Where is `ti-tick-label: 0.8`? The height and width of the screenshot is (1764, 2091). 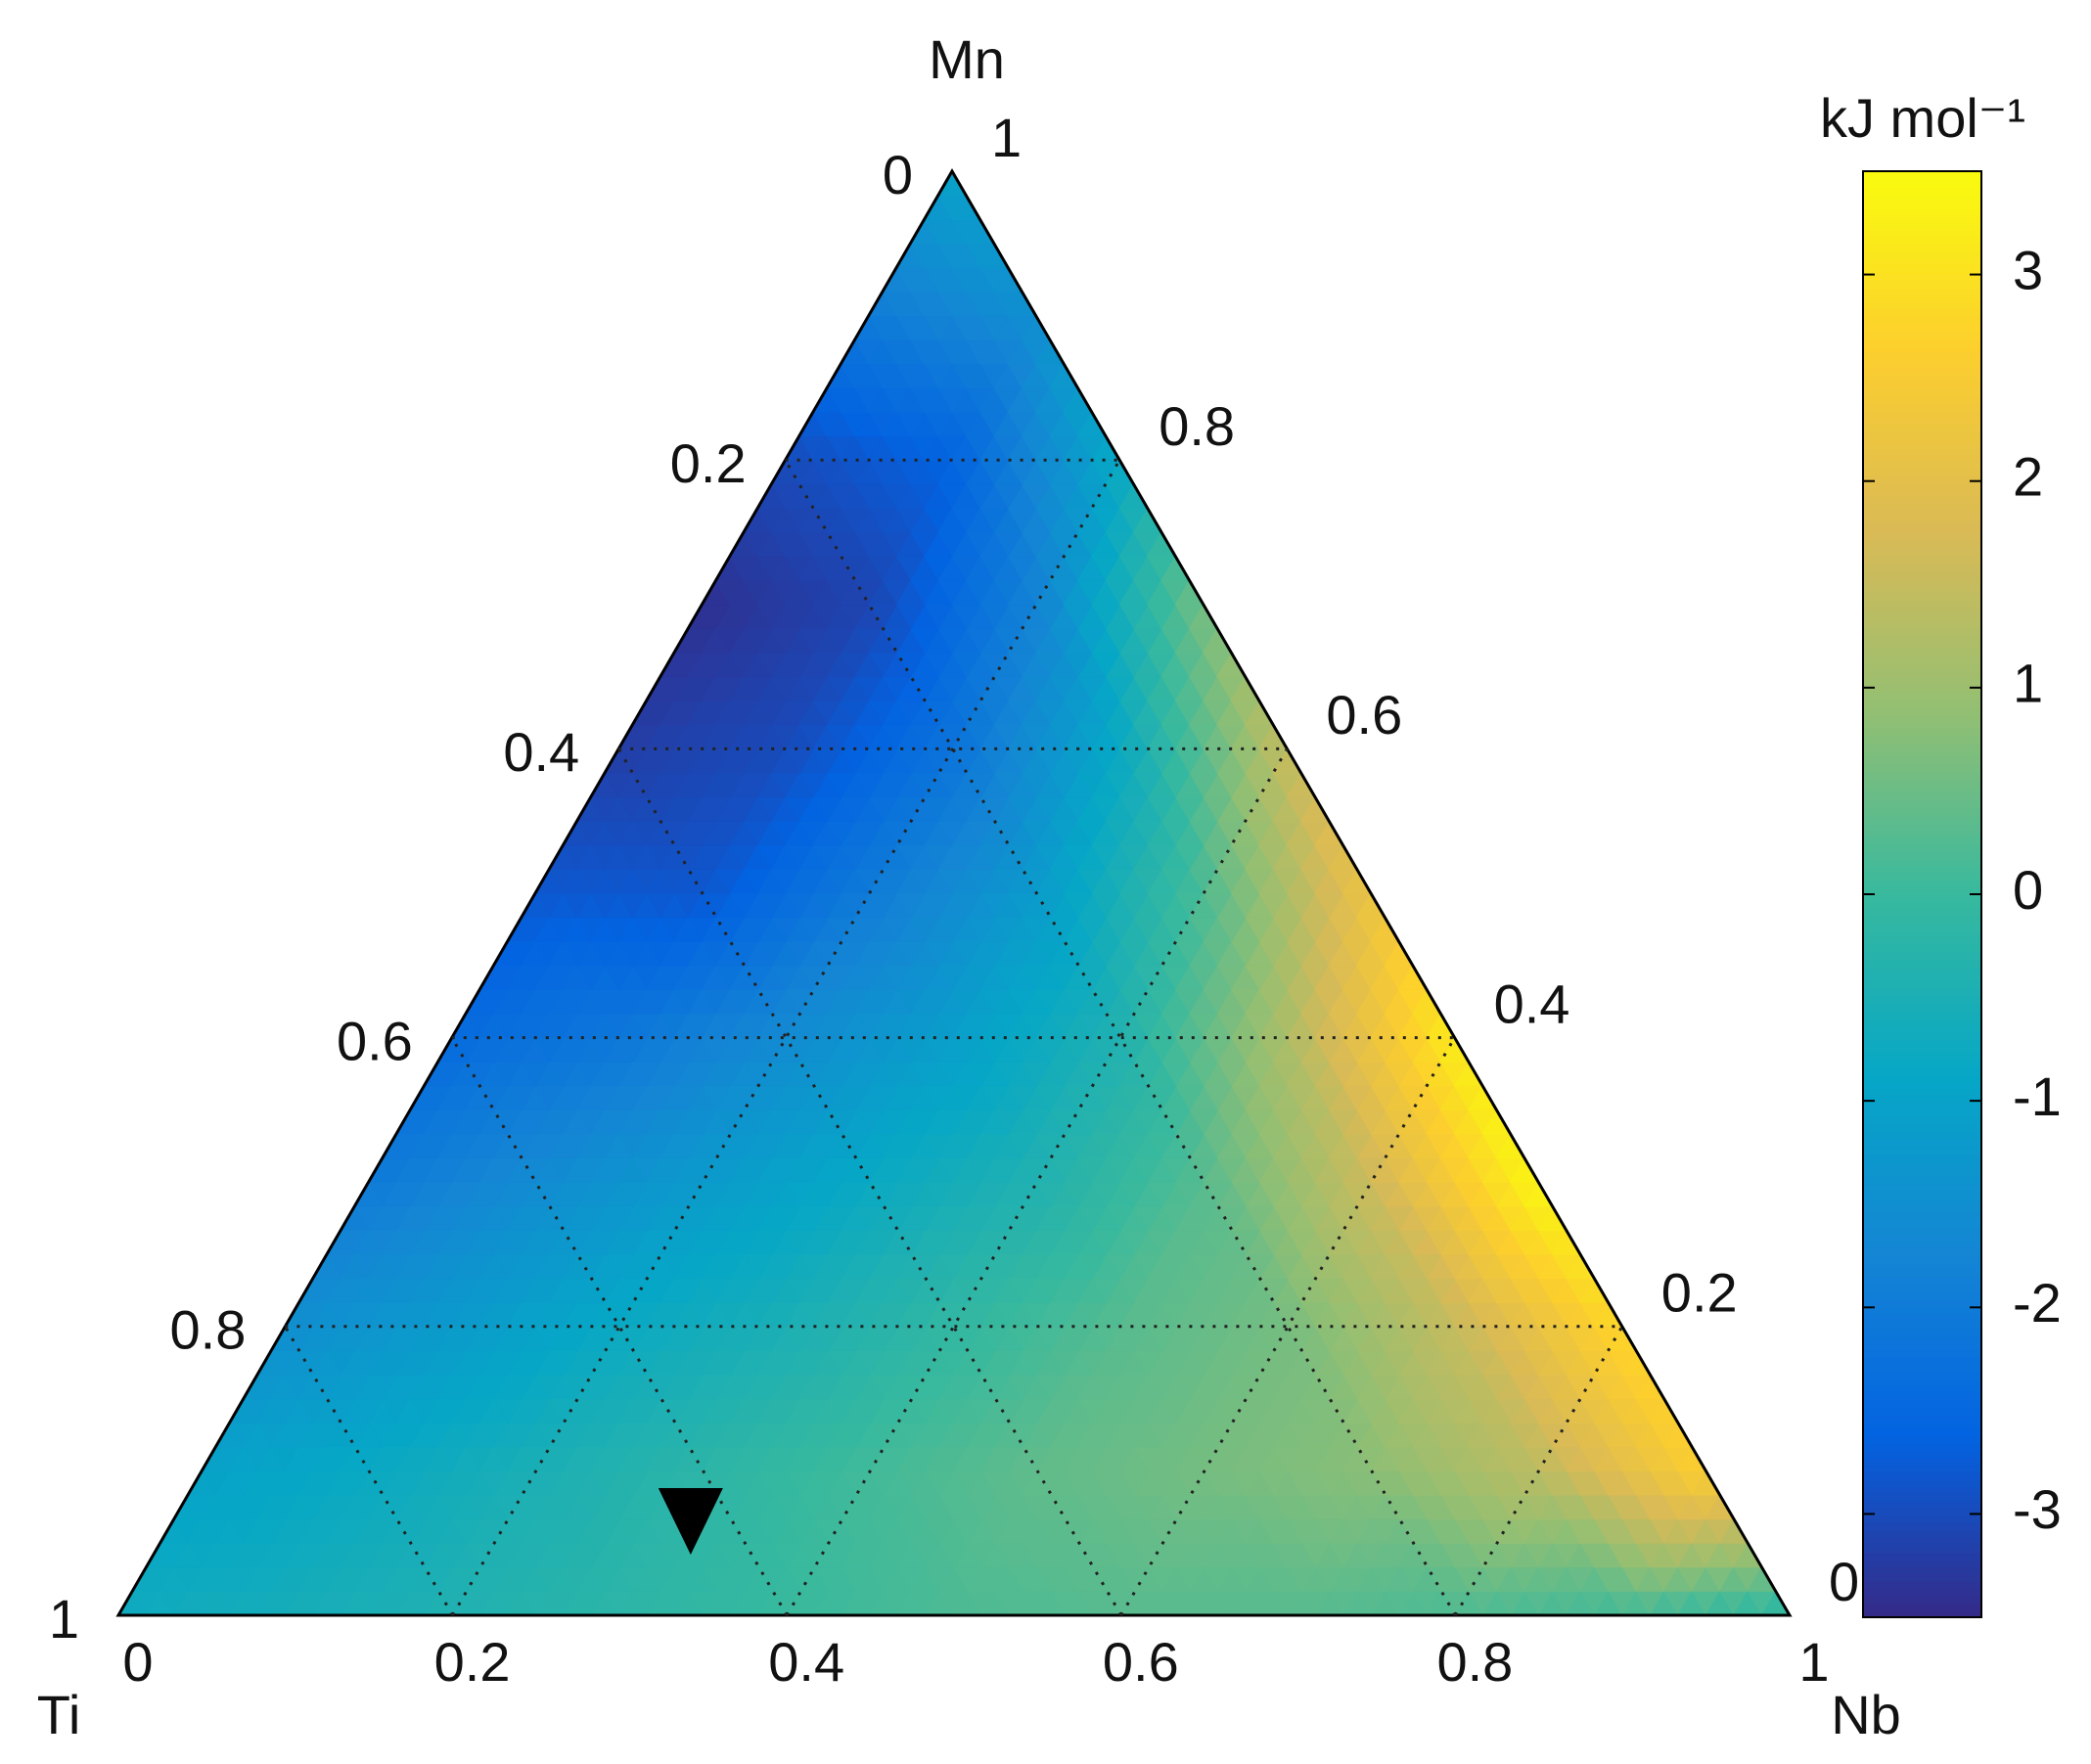 ti-tick-label: 0.8 is located at coordinates (208, 1330).